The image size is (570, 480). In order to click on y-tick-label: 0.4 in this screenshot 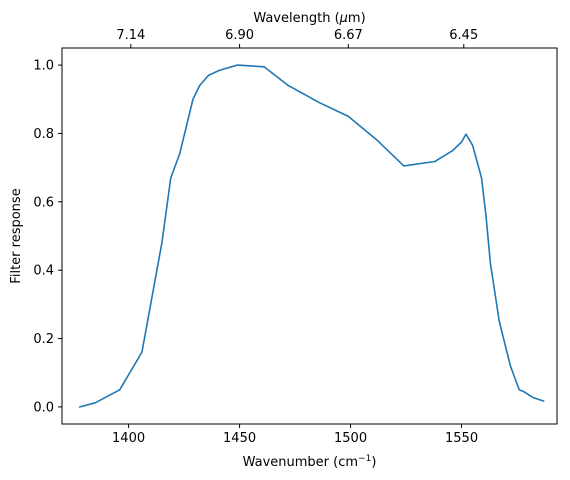, I will do `click(43, 271)`.